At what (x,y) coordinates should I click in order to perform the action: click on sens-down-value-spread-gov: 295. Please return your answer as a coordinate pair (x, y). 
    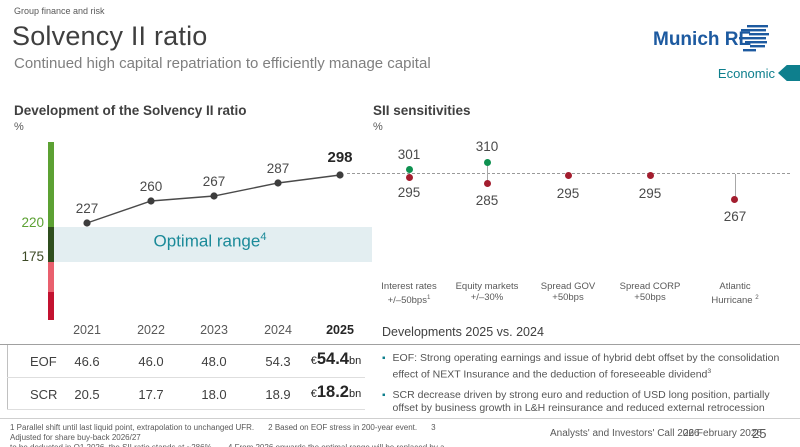
    Looking at the image, I should click on (568, 193).